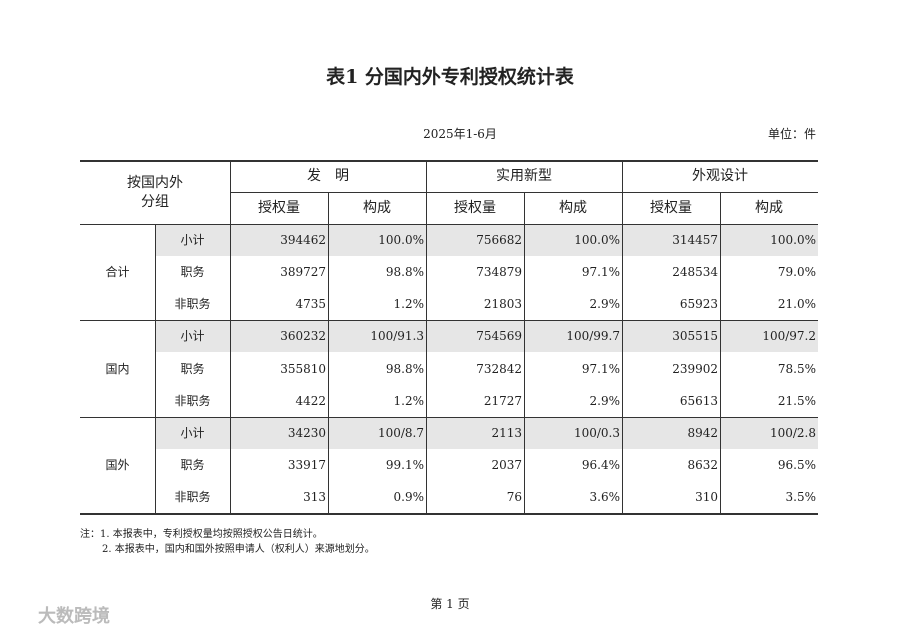 The image size is (900, 636). What do you see at coordinates (117, 368) in the screenshot?
I see `section-label: 国内` at bounding box center [117, 368].